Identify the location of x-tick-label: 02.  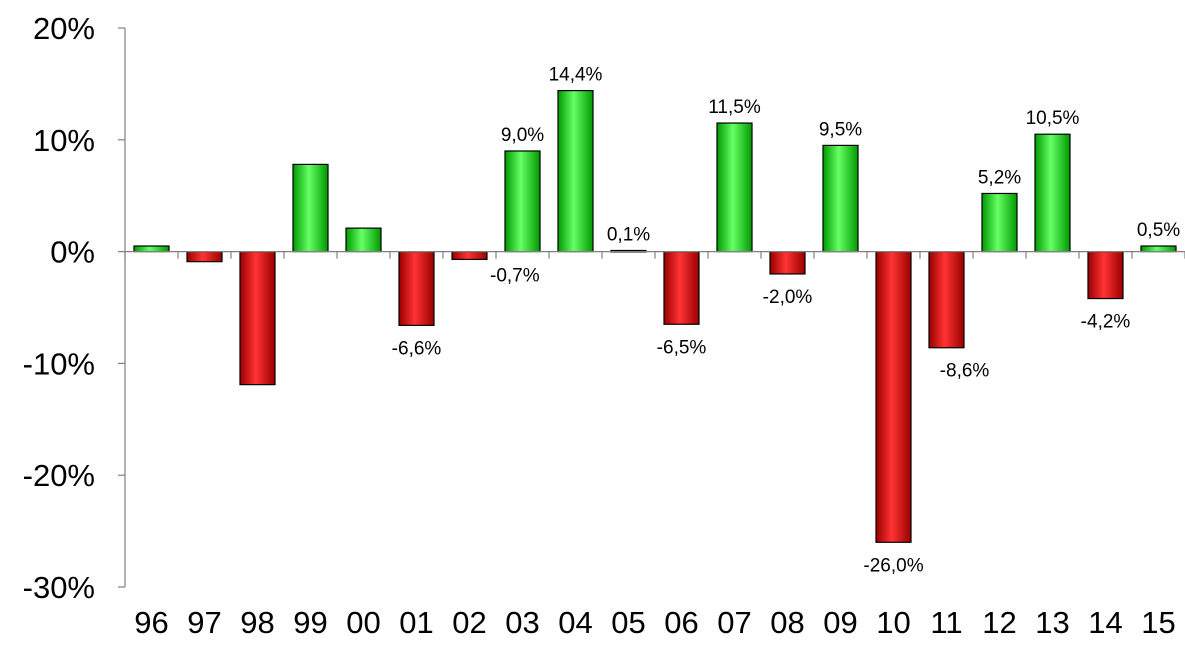
(469, 622).